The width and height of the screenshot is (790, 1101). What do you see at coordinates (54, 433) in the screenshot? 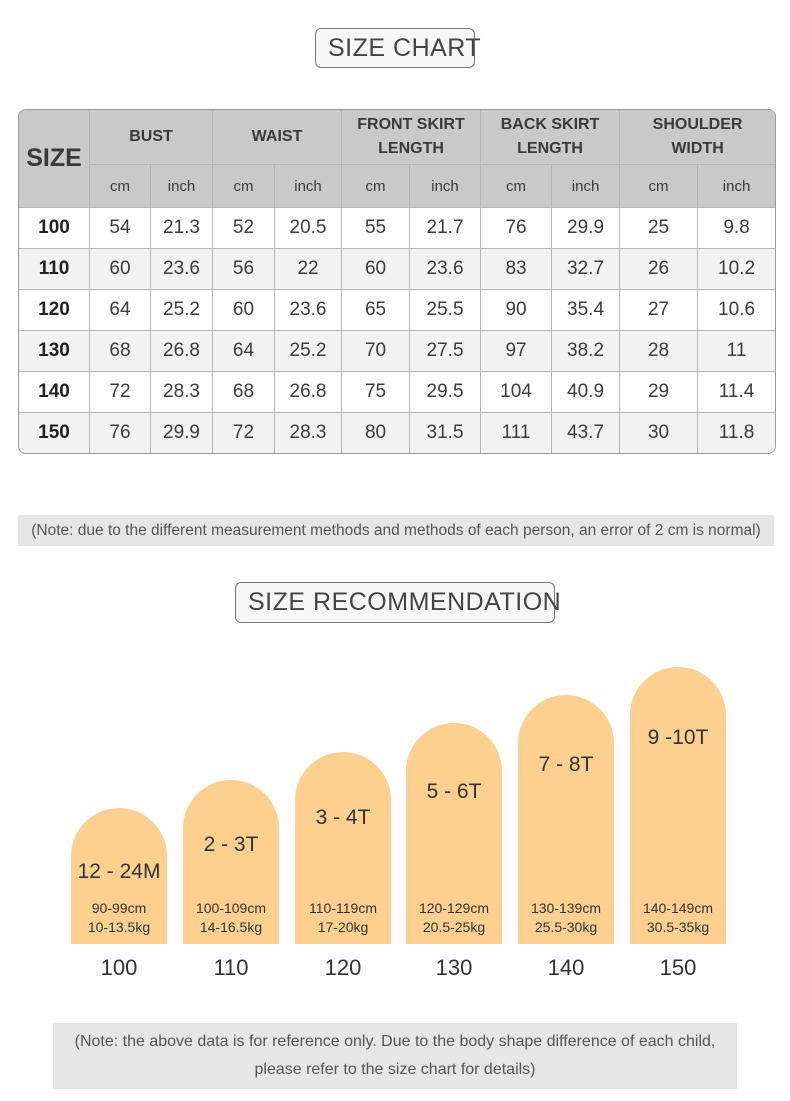
I see `row-size-cell: 150` at bounding box center [54, 433].